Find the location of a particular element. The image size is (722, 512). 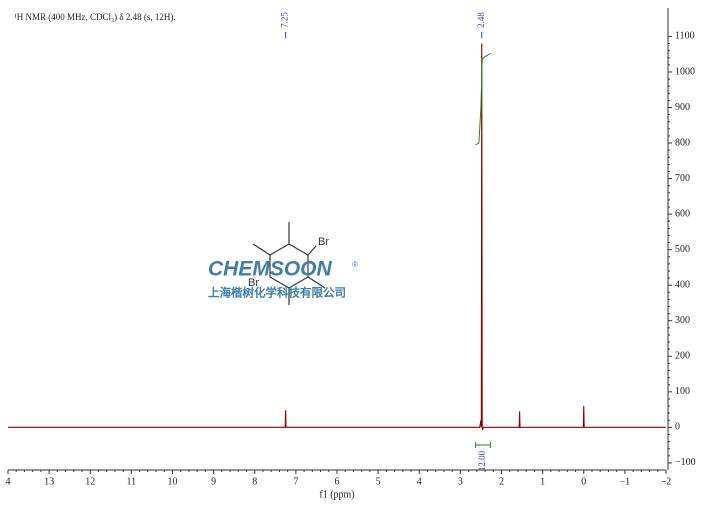

brand: CHEMSOON is located at coordinates (270, 269).